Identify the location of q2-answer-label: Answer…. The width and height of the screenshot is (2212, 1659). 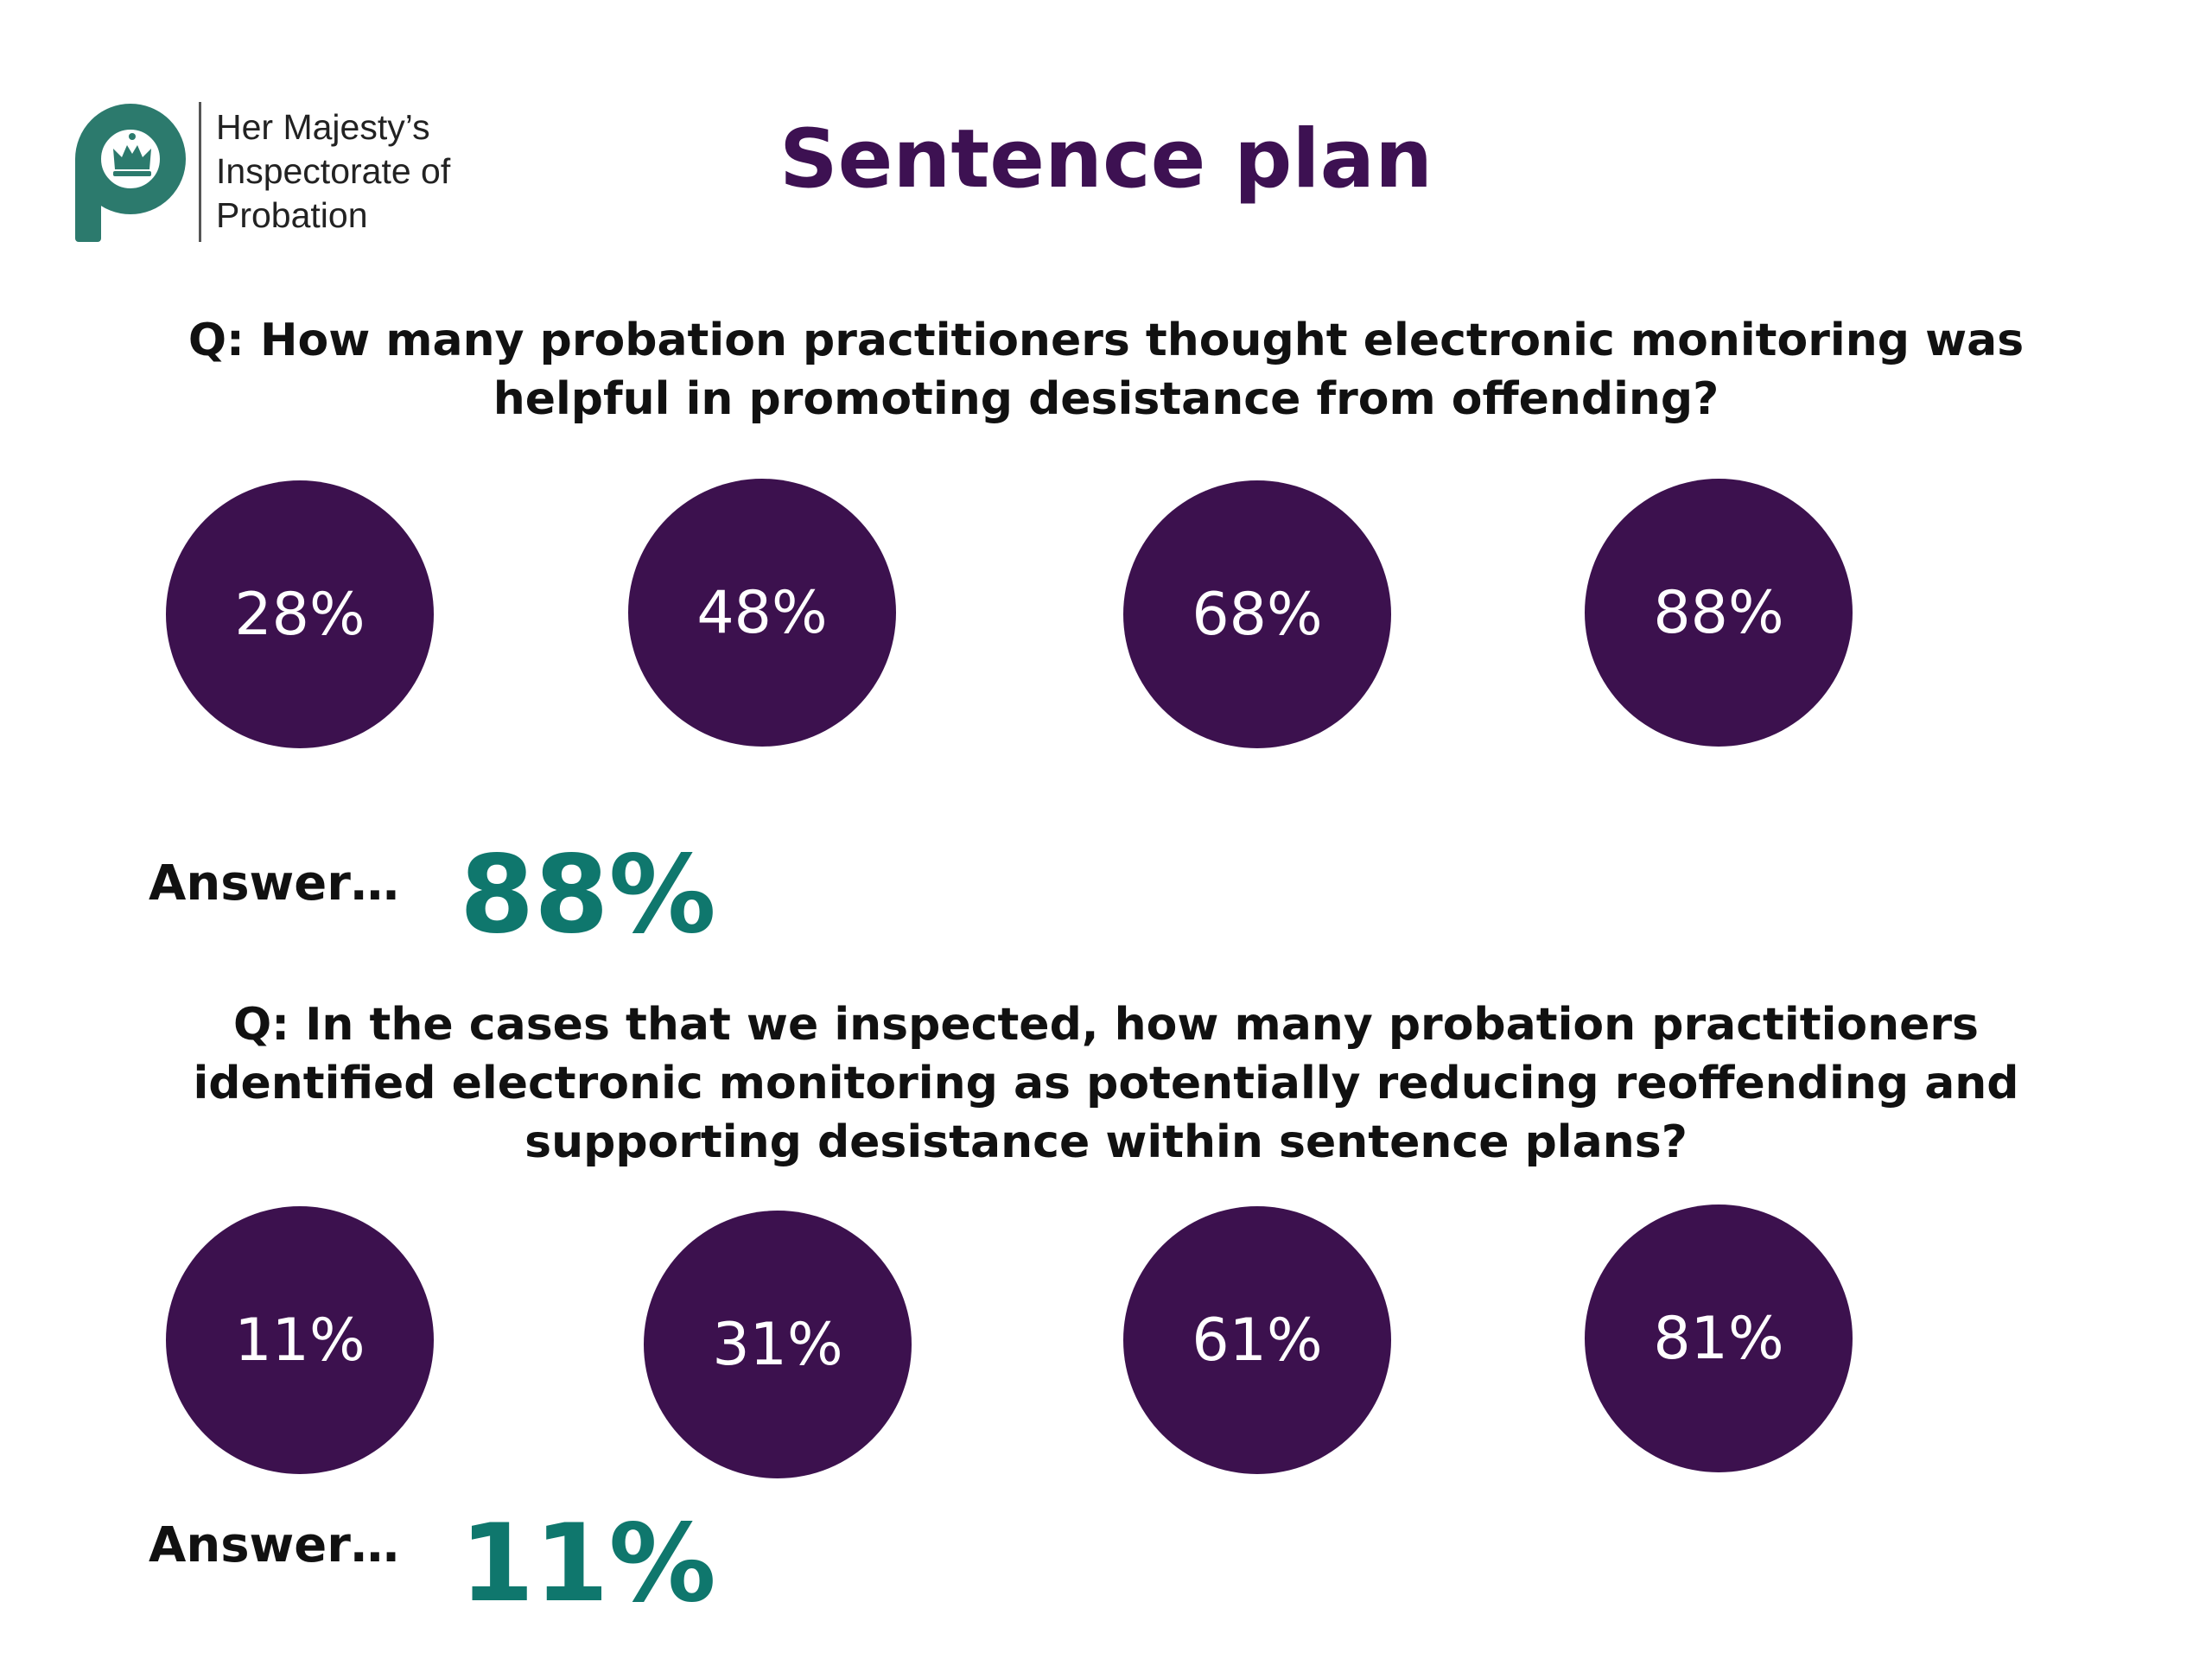
(274, 1545).